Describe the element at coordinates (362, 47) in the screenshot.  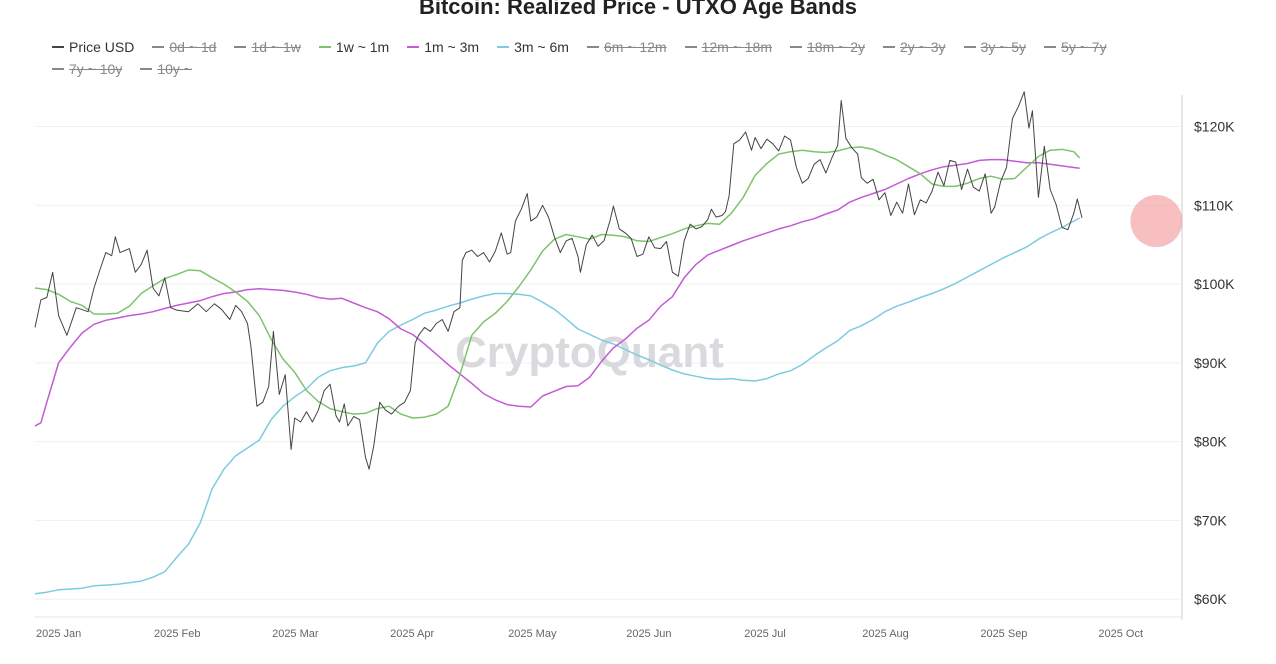
I see `legend-label: 1w ~ 1m` at that location.